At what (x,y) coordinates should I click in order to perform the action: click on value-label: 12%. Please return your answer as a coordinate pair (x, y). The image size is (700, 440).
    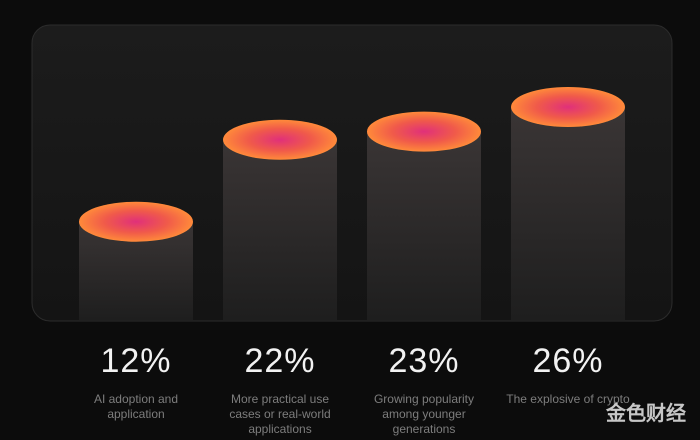
    Looking at the image, I should click on (136, 361).